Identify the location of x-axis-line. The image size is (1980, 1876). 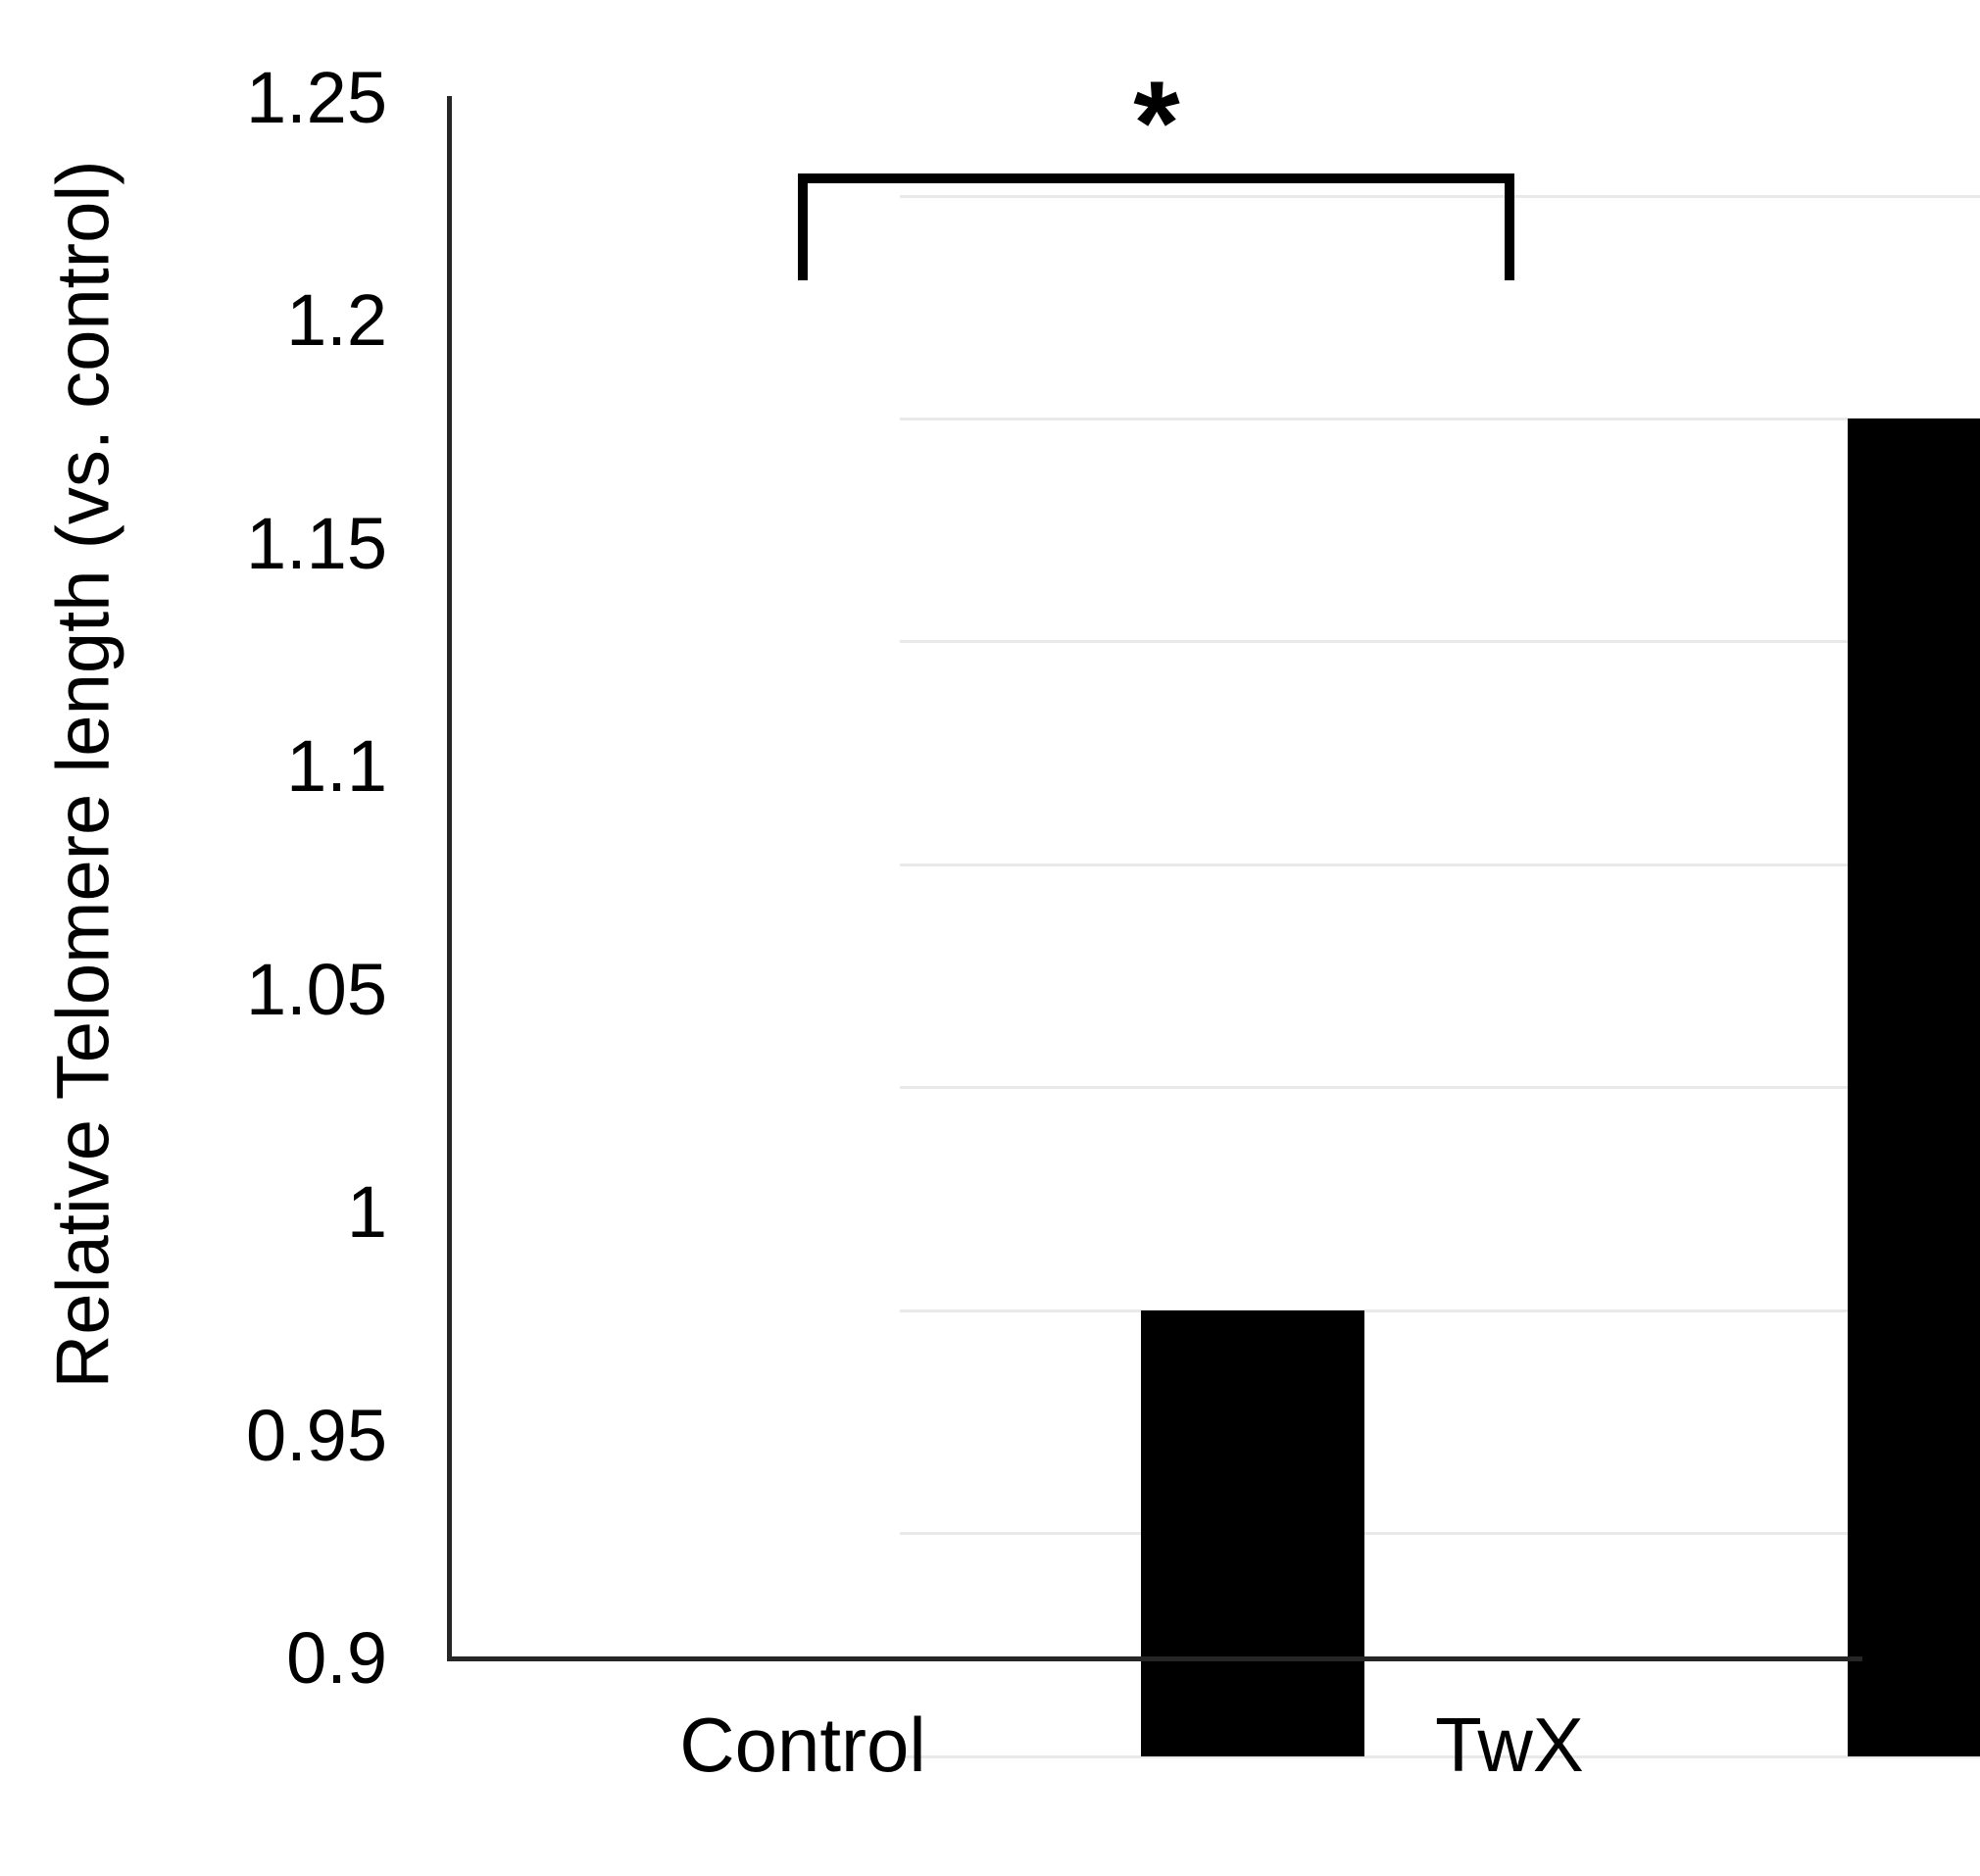
(1154, 1658).